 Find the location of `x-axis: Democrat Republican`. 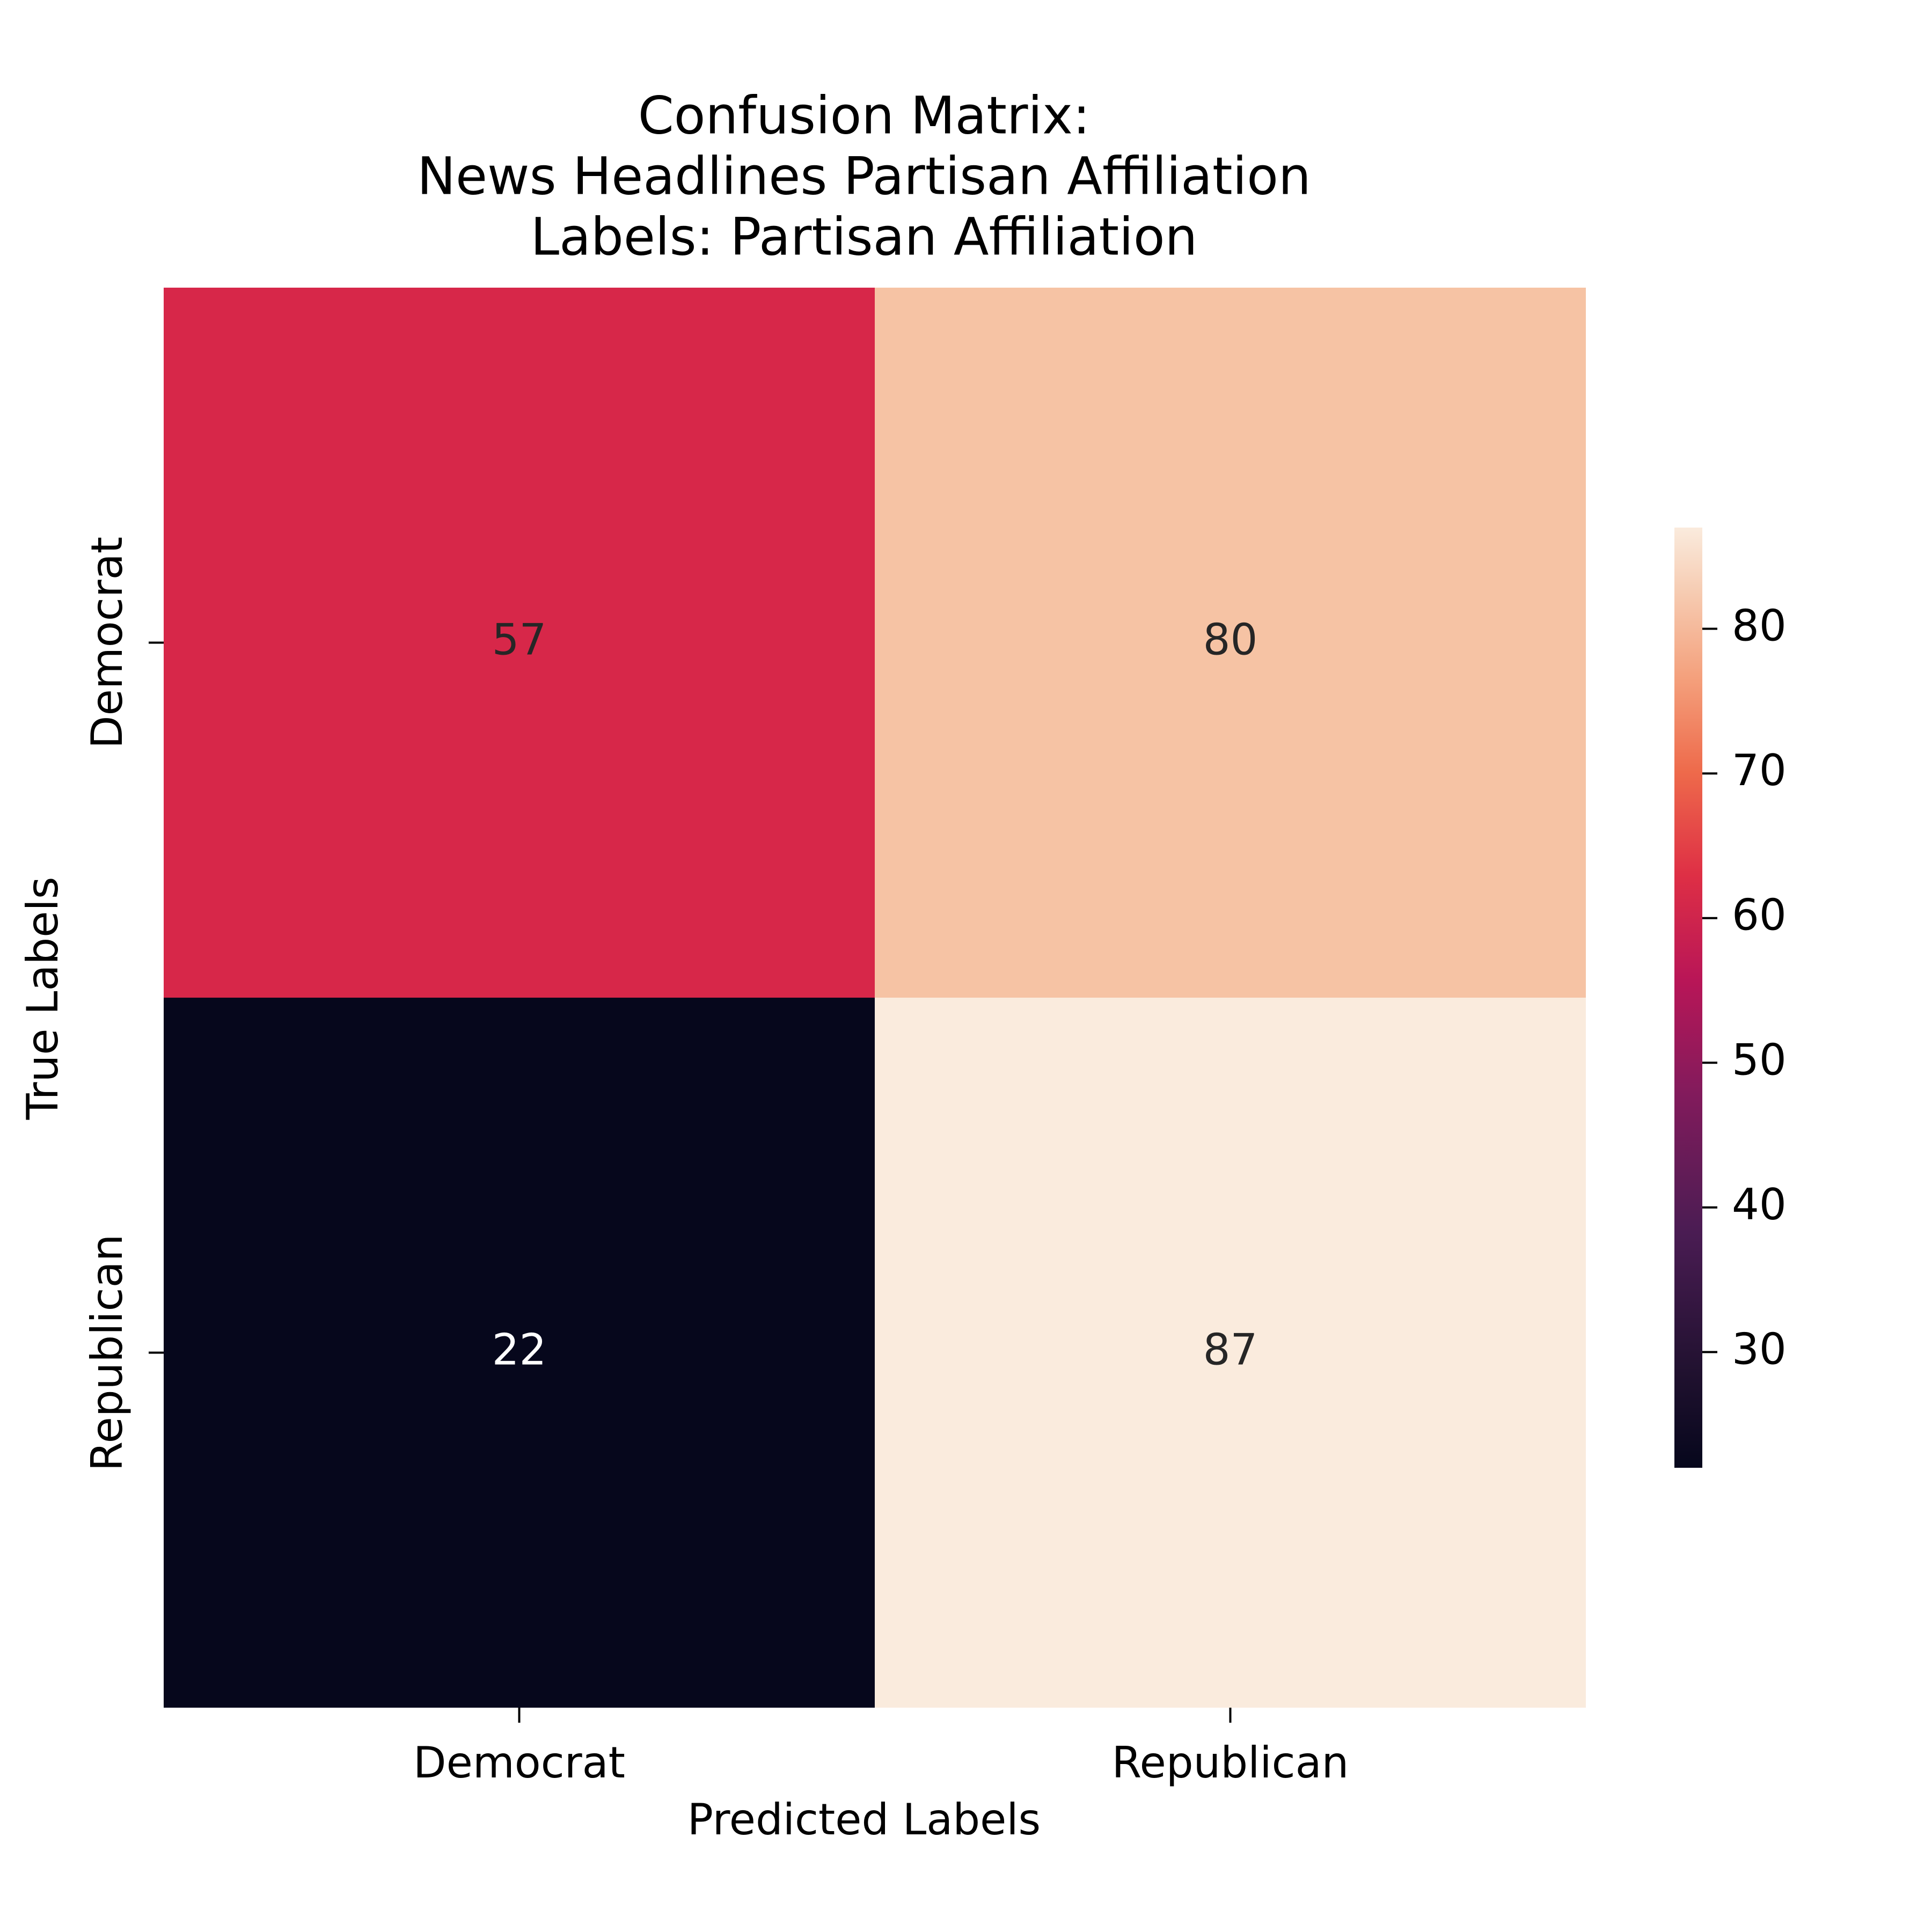

x-axis: Democrat Republican is located at coordinates (881, 1748).